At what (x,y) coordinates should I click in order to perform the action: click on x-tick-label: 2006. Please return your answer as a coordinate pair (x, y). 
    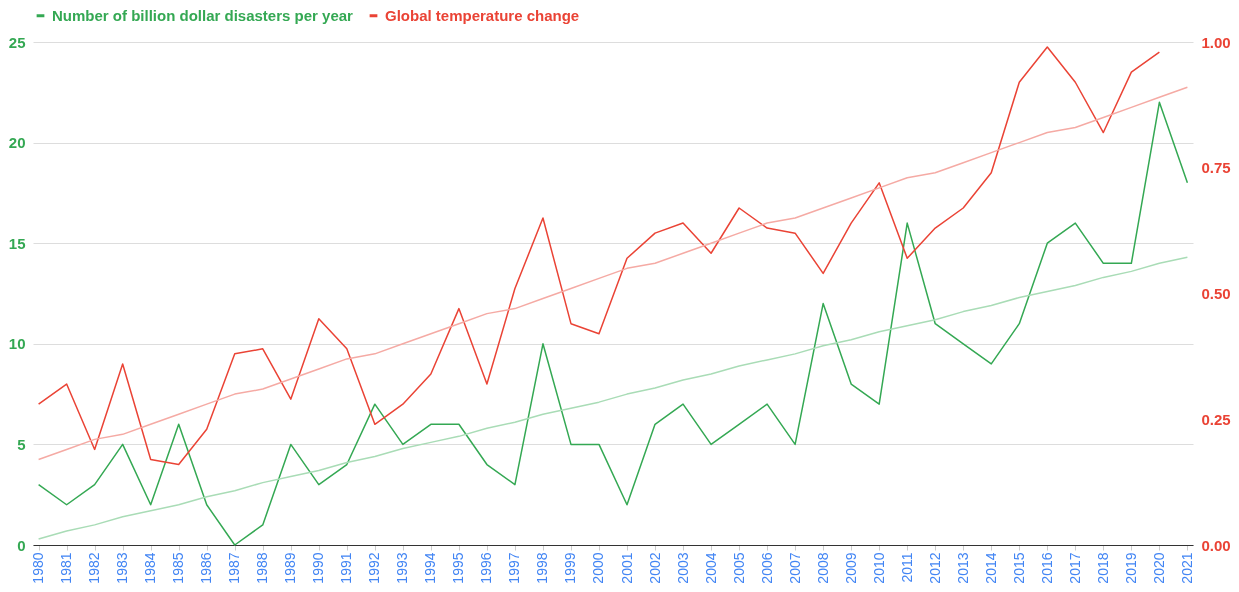
    Looking at the image, I should click on (766, 568).